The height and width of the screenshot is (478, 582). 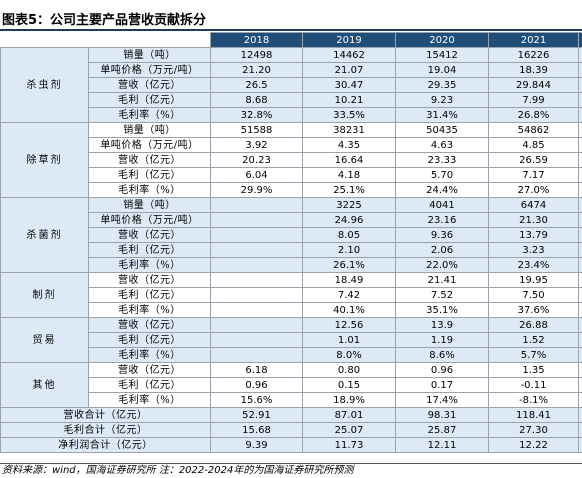 What do you see at coordinates (291, 400) in the screenshot?
I see `table-row: 毛利率（%） 15.6% 18.9% 17.4% -8.1%` at bounding box center [291, 400].